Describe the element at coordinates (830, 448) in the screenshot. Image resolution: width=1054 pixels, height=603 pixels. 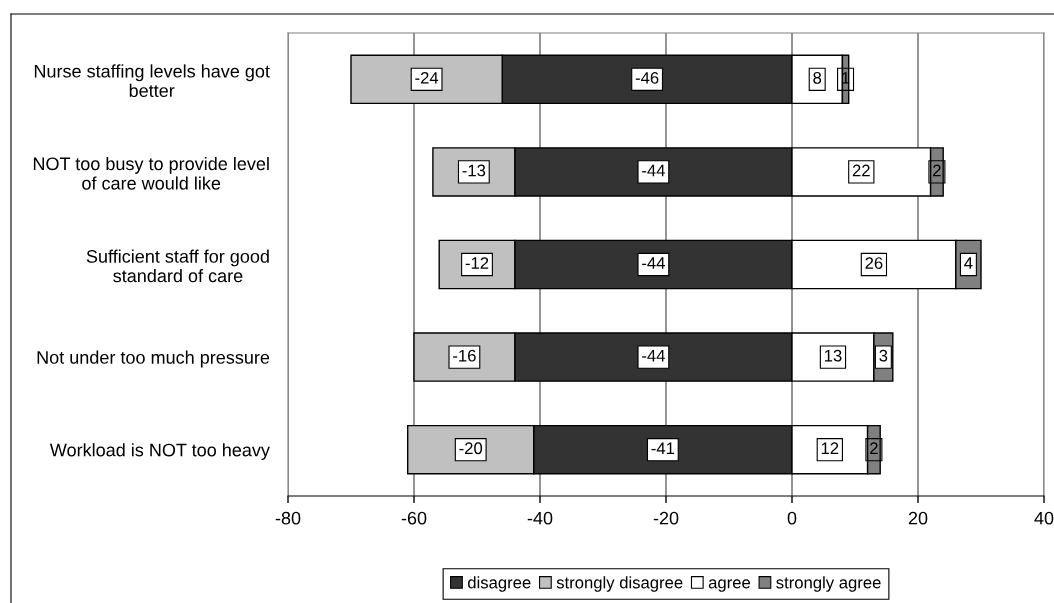
I see `data-label: 12` at that location.